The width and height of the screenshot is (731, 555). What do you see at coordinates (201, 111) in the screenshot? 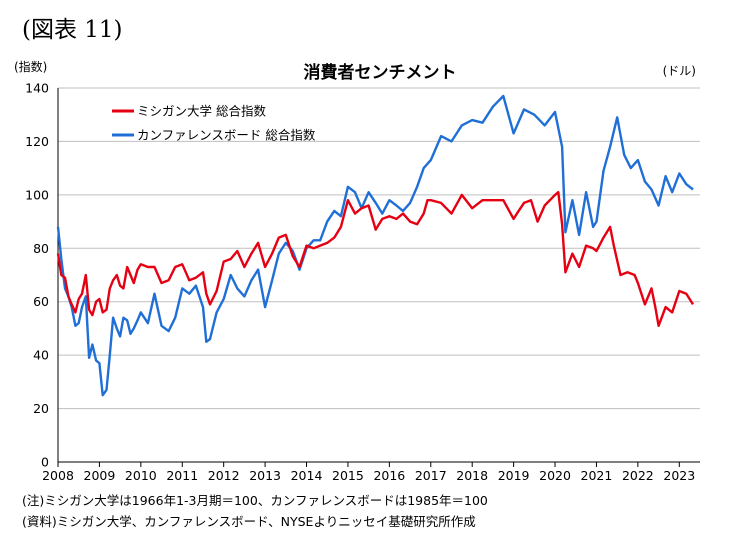
I see `legend-label-michigan: ミシガン大学 総合指数` at bounding box center [201, 111].